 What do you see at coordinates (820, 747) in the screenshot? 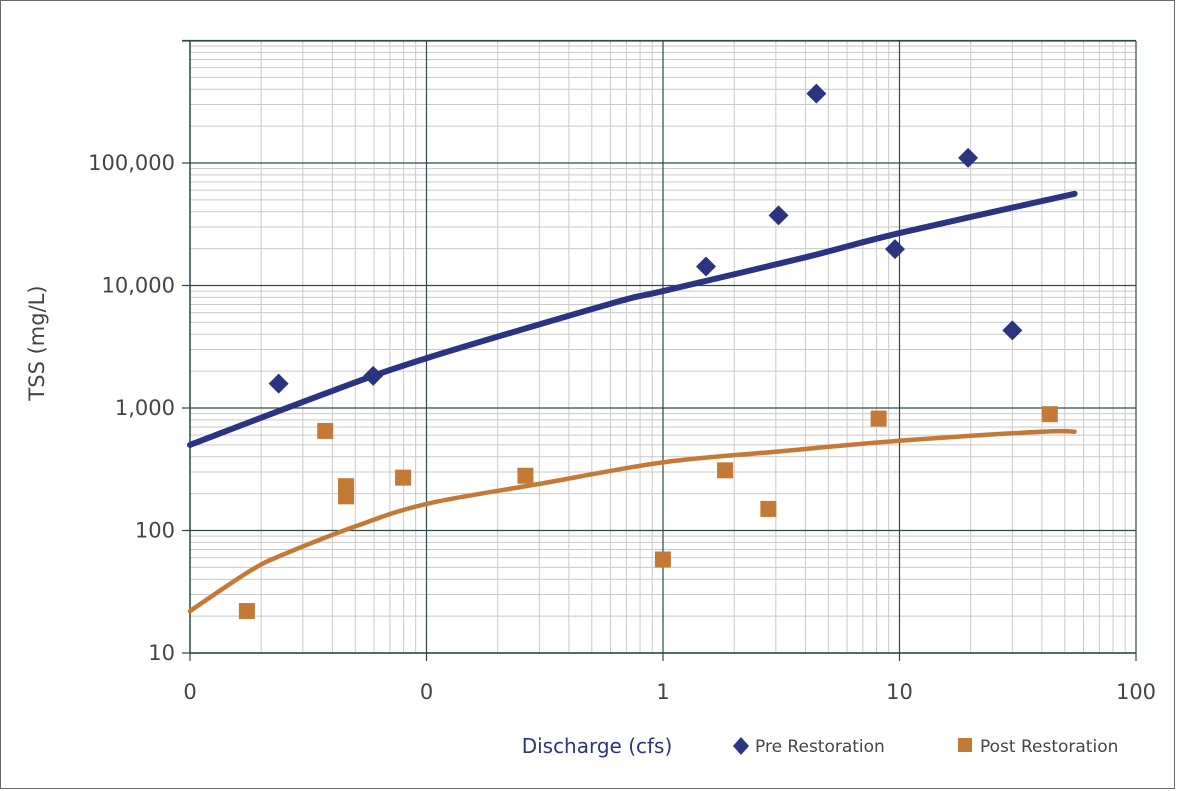
I see `legend-label-pre-restoration: Pre Restoration` at bounding box center [820, 747].